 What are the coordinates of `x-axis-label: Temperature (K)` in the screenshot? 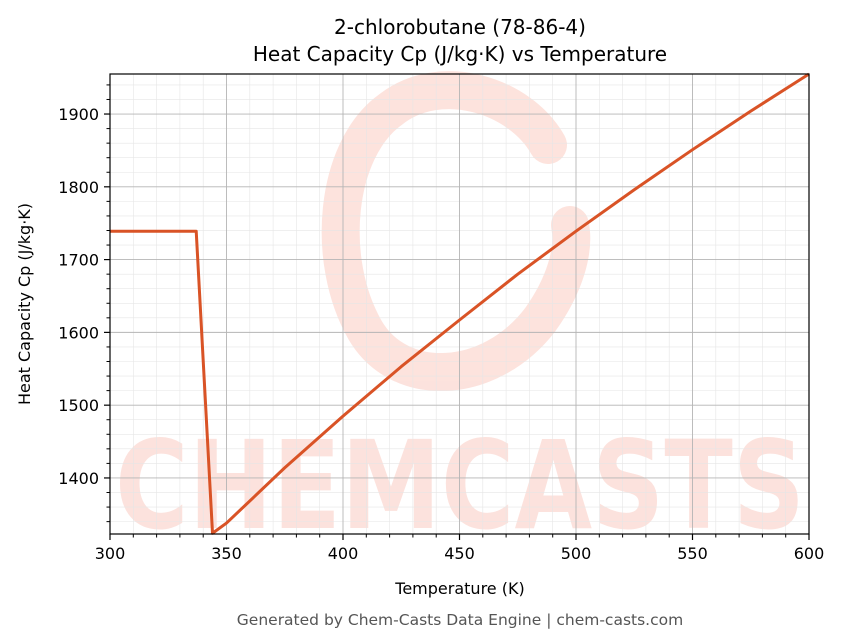 It's located at (459, 588).